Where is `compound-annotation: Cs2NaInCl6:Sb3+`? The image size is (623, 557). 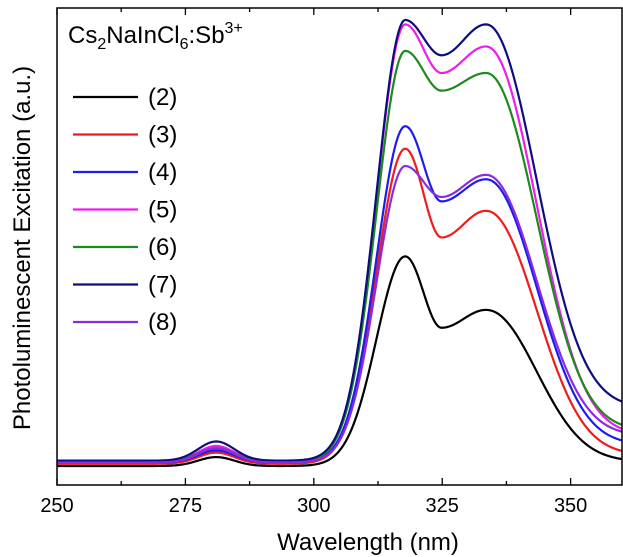
compound-annotation: Cs2NaInCl6:Sb3+ is located at coordinates (155, 36).